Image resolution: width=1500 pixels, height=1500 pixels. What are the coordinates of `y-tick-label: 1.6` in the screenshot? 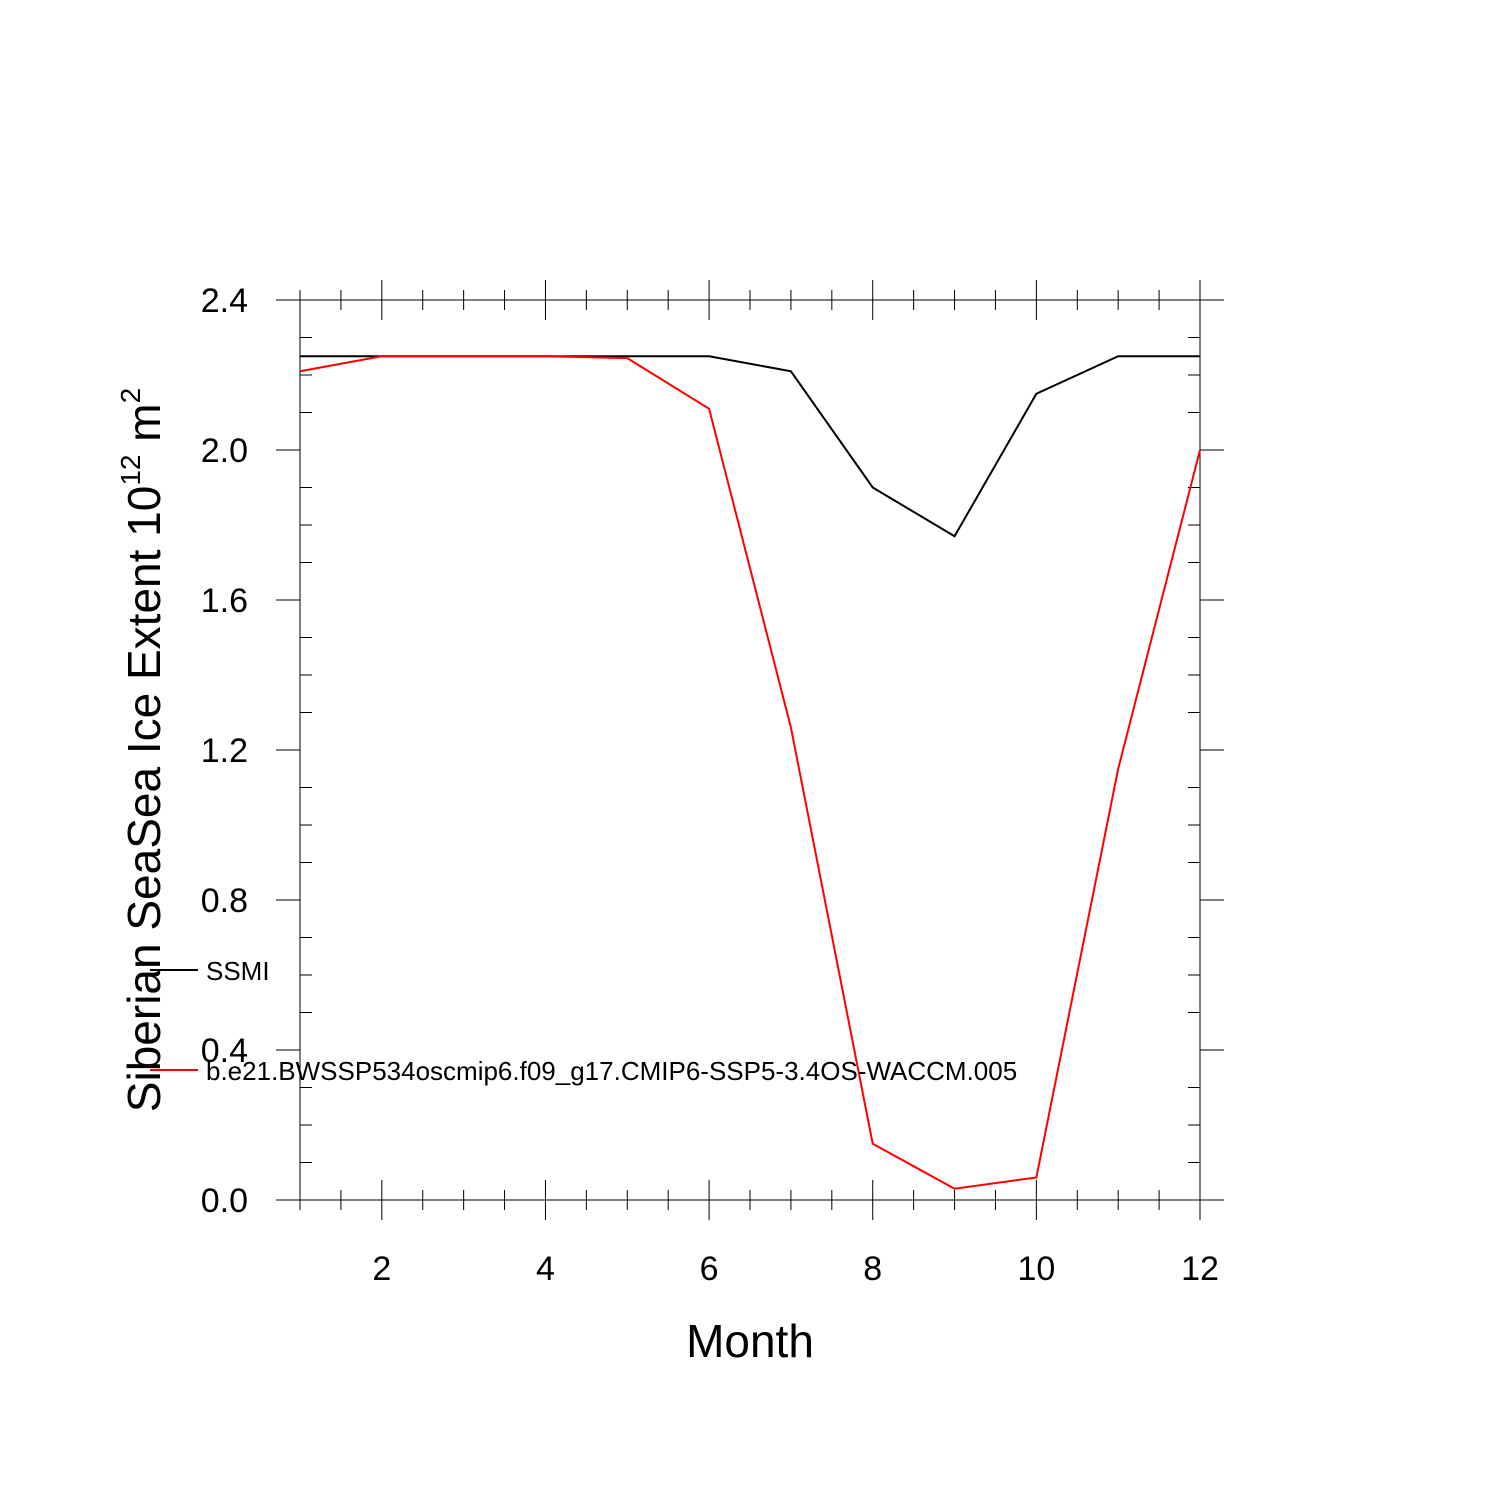 It's located at (224, 601).